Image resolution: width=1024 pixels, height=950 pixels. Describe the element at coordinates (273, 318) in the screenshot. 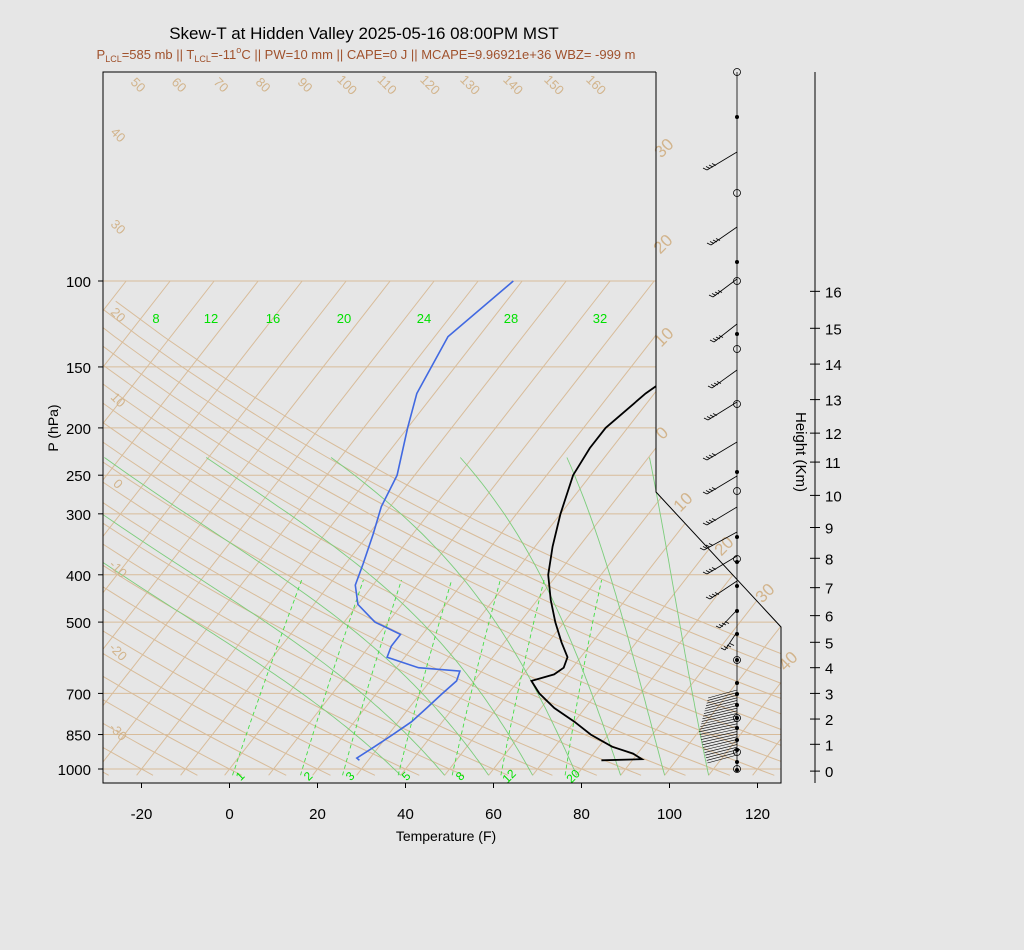

I see `moist-adiabat-label: 16` at that location.